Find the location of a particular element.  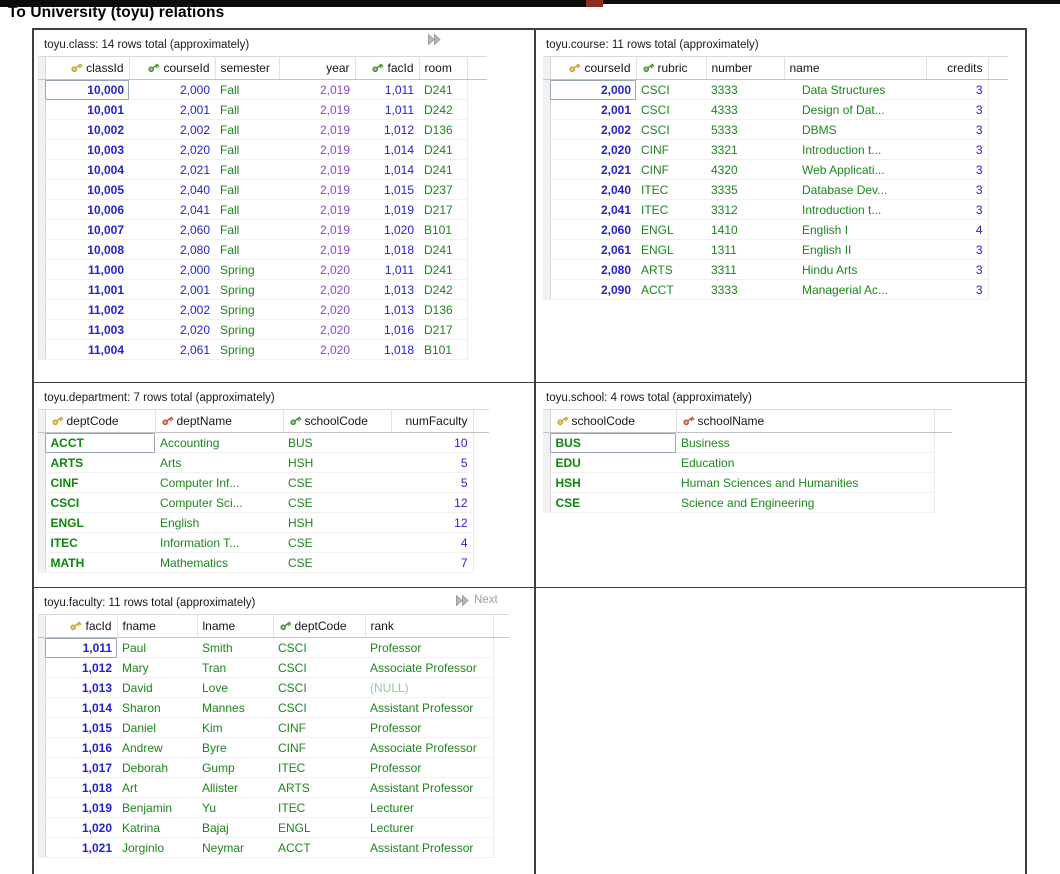

class-cell-classId: 11,000 is located at coordinates (87, 269).